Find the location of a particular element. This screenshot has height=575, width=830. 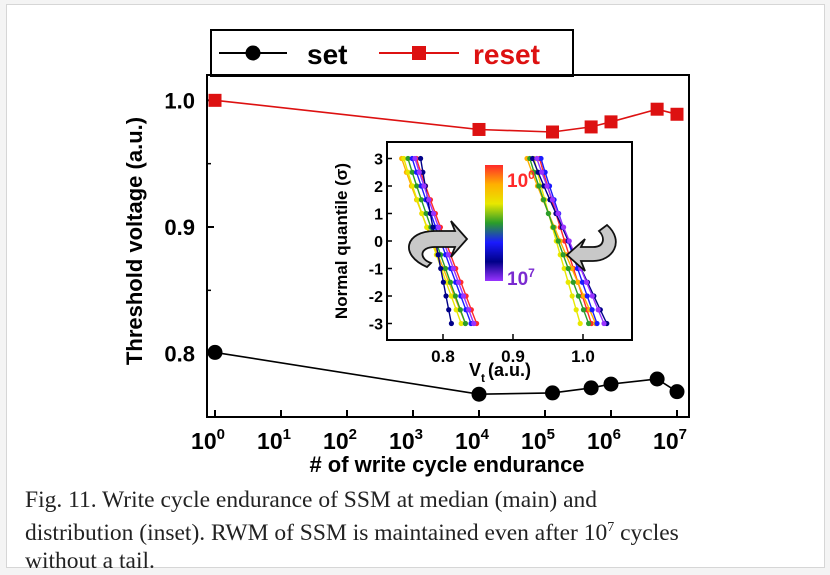

x-axis-label: # of write cycle endurance is located at coordinates (446, 464).